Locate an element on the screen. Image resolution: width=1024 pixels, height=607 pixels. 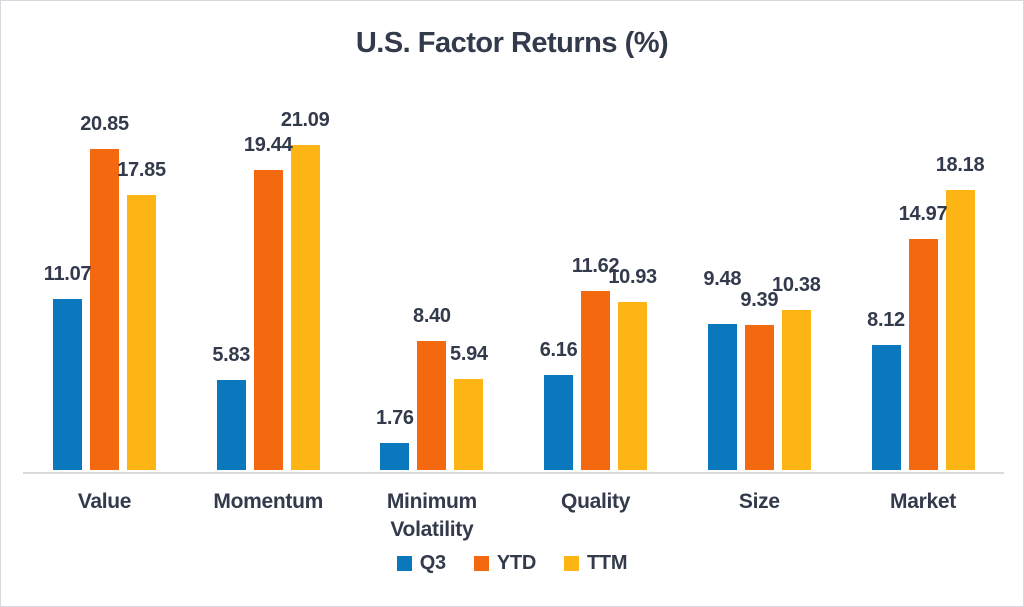
value-label-ttm-size: 10.38 is located at coordinates (796, 285).